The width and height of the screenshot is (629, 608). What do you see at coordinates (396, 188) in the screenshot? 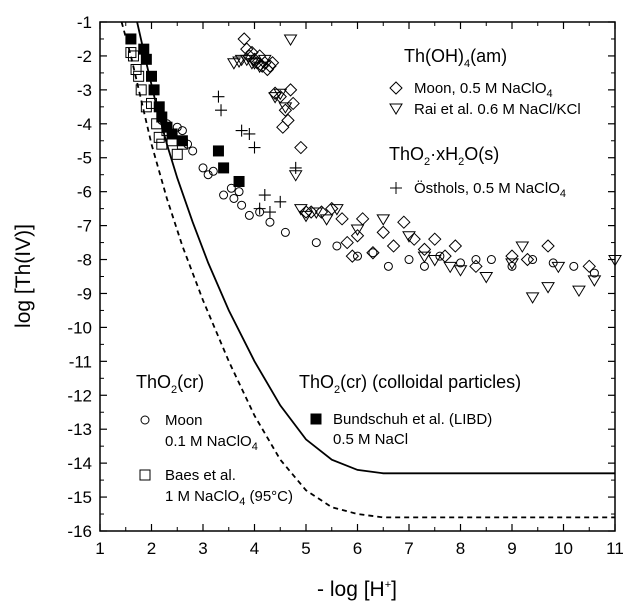
I see `legend-plus-marker` at bounding box center [396, 188].